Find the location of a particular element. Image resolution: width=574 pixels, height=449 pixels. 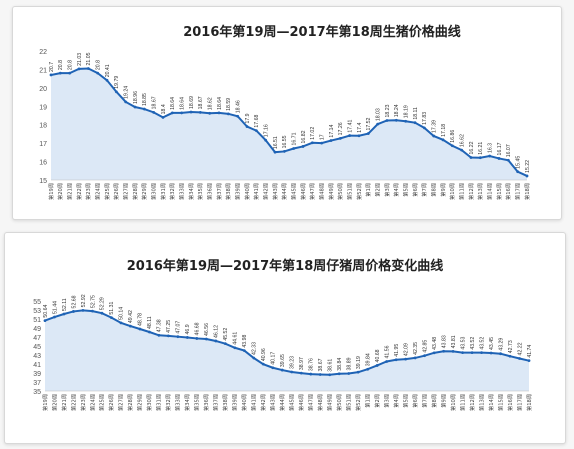

data-label: 17.68 is located at coordinates (257, 121).